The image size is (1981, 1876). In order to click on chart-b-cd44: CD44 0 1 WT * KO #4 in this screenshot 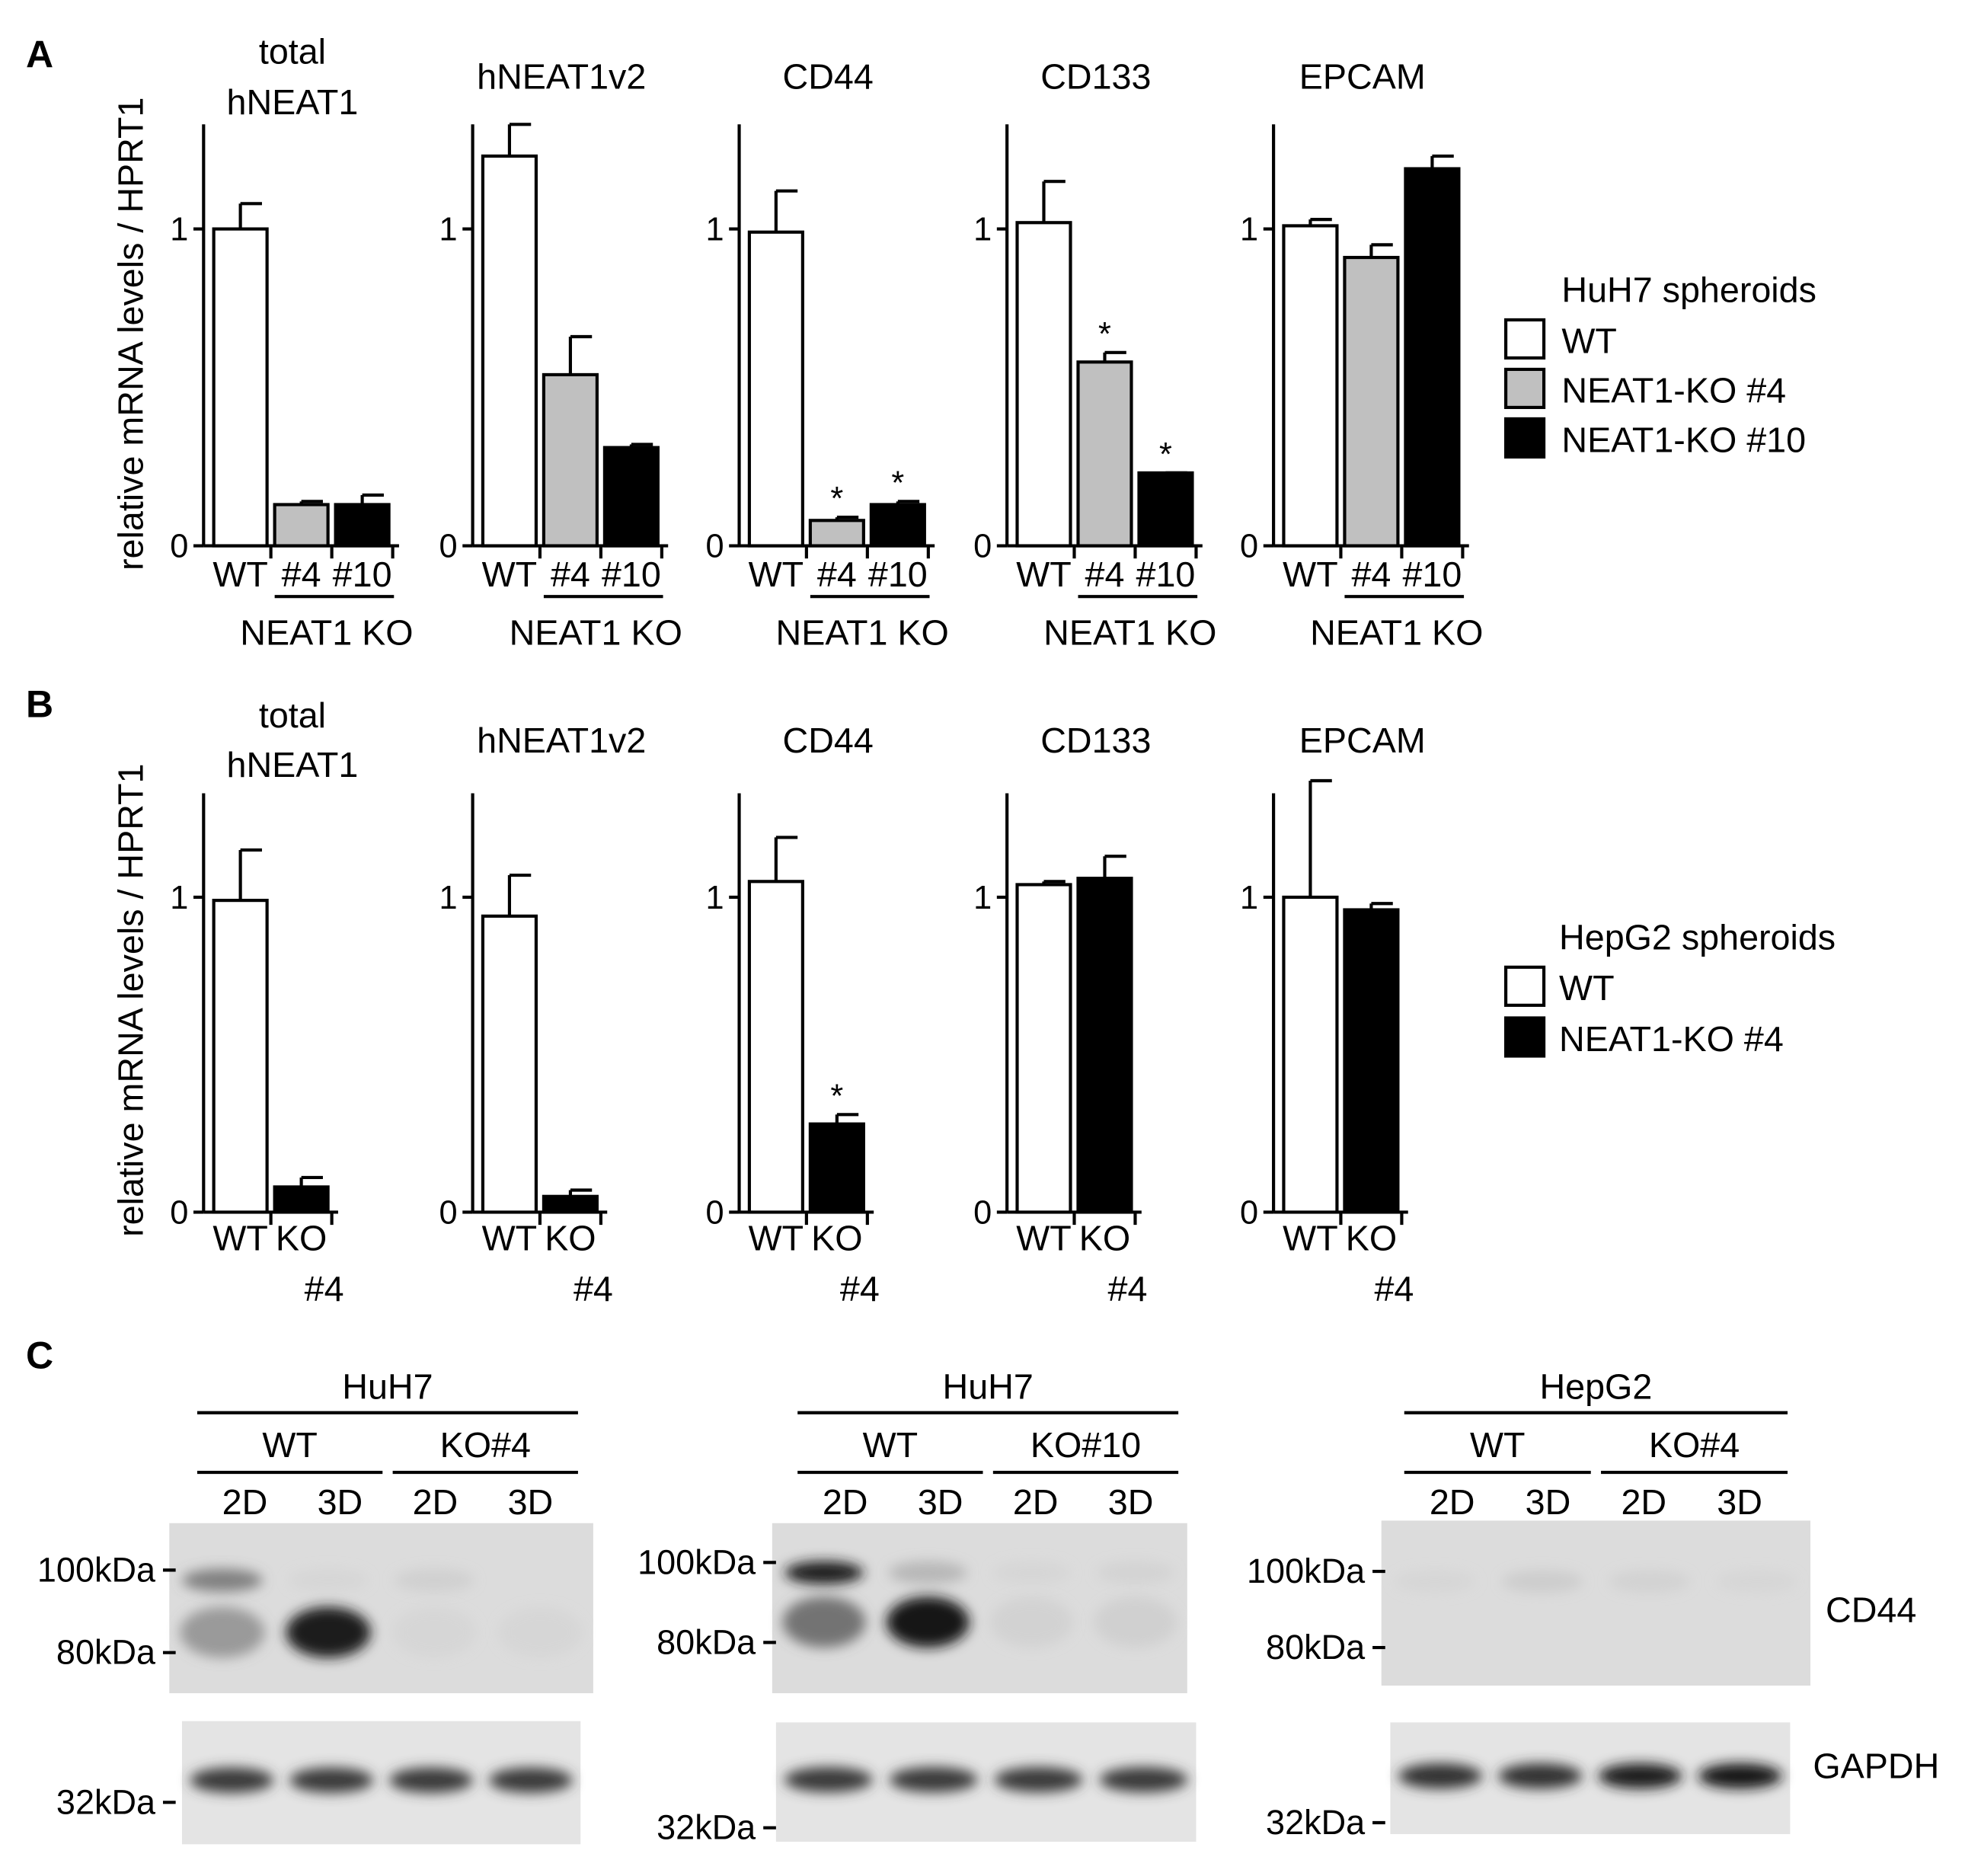, I will do `click(792, 1015)`.